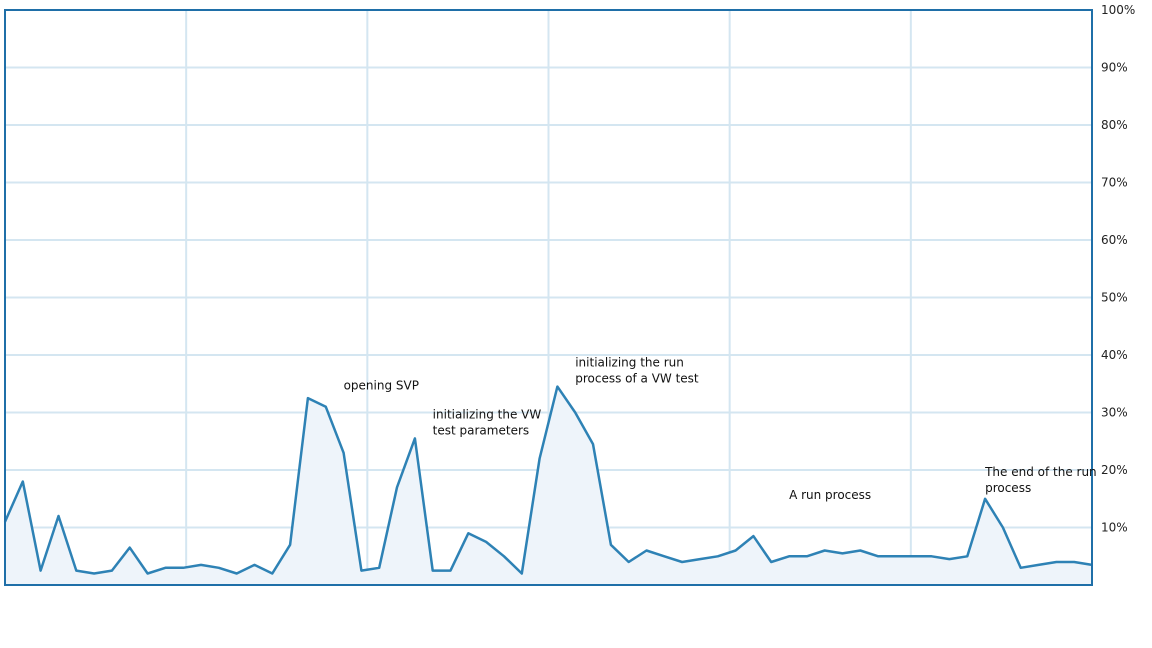 This screenshot has height=648, width=1152. What do you see at coordinates (629, 363) in the screenshot?
I see `annotation-text: initializing the run` at bounding box center [629, 363].